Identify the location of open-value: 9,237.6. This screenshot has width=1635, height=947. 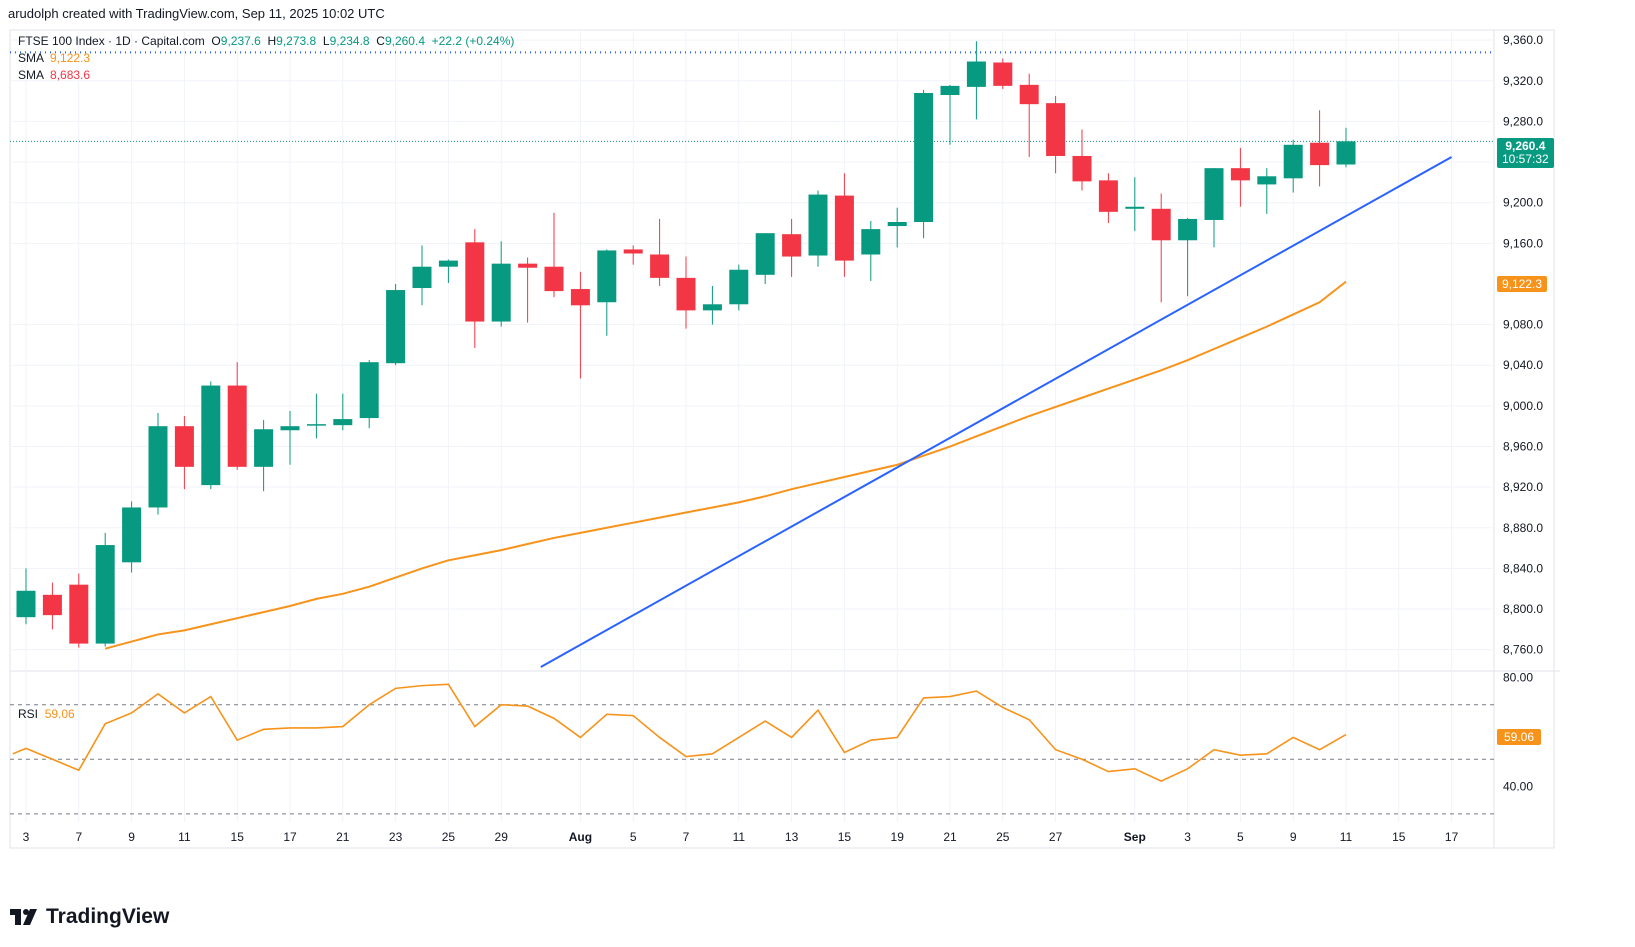
(240, 41).